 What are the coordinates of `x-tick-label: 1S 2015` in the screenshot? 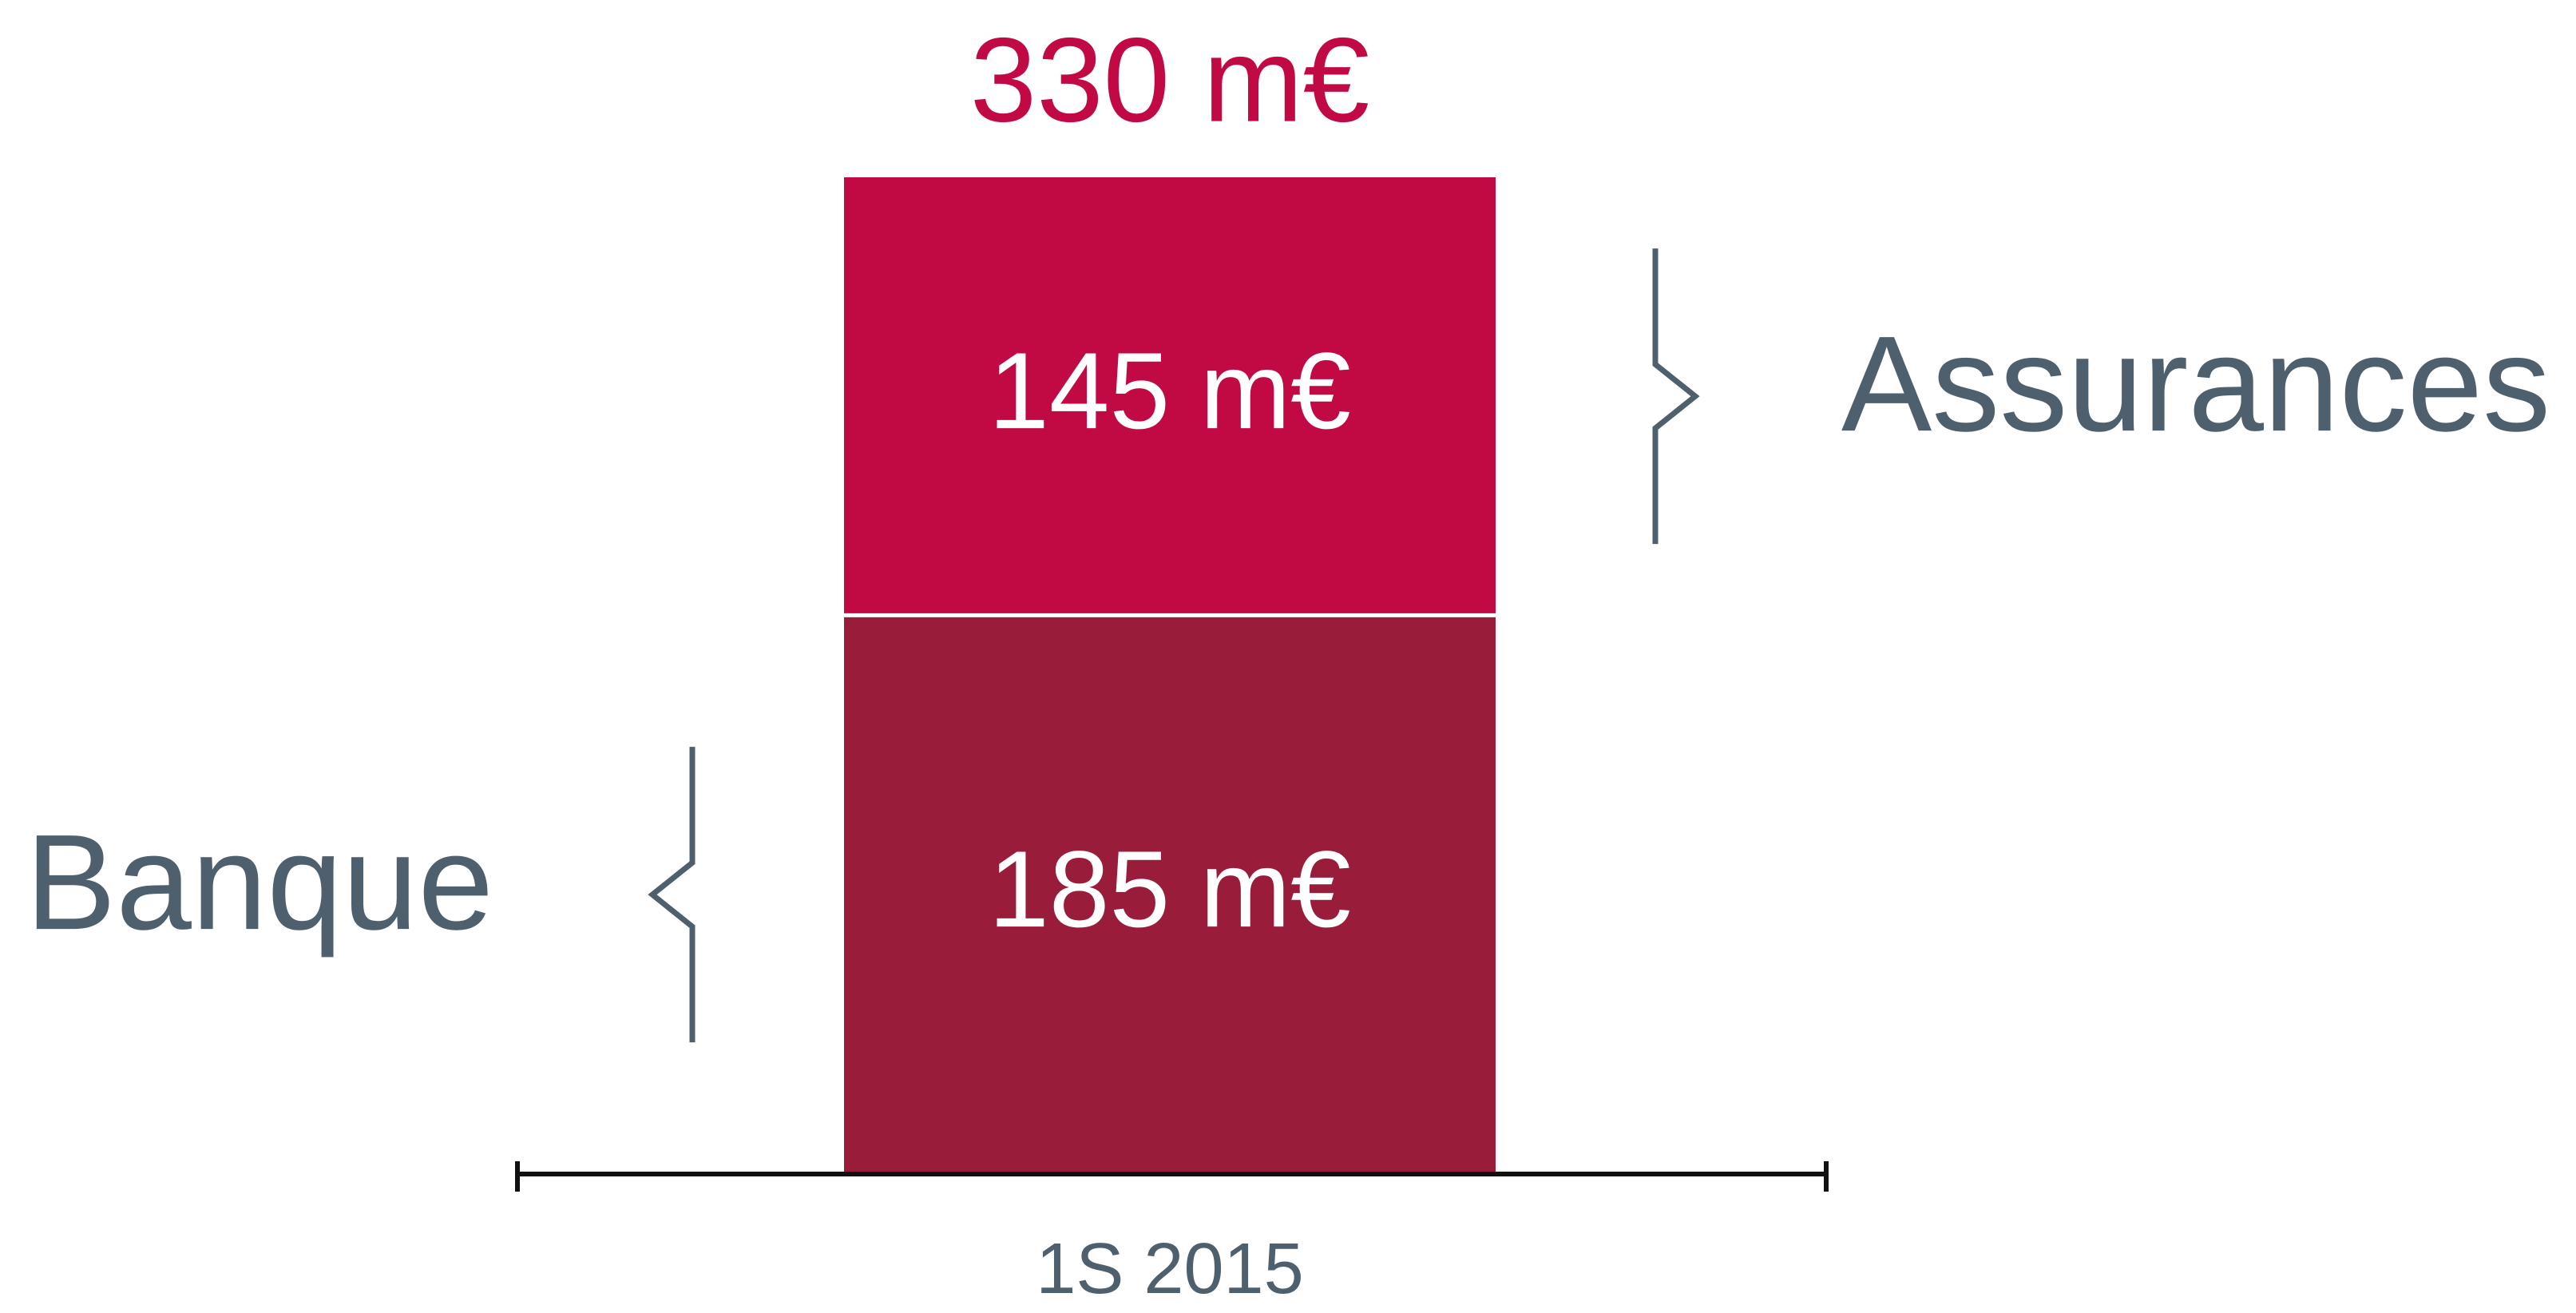 It's located at (1169, 1269).